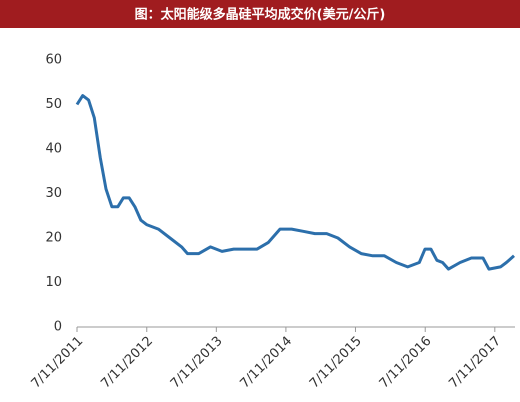 The image size is (520, 402). I want to click on x-tick-label: 7/11/2016, so click(406, 363).